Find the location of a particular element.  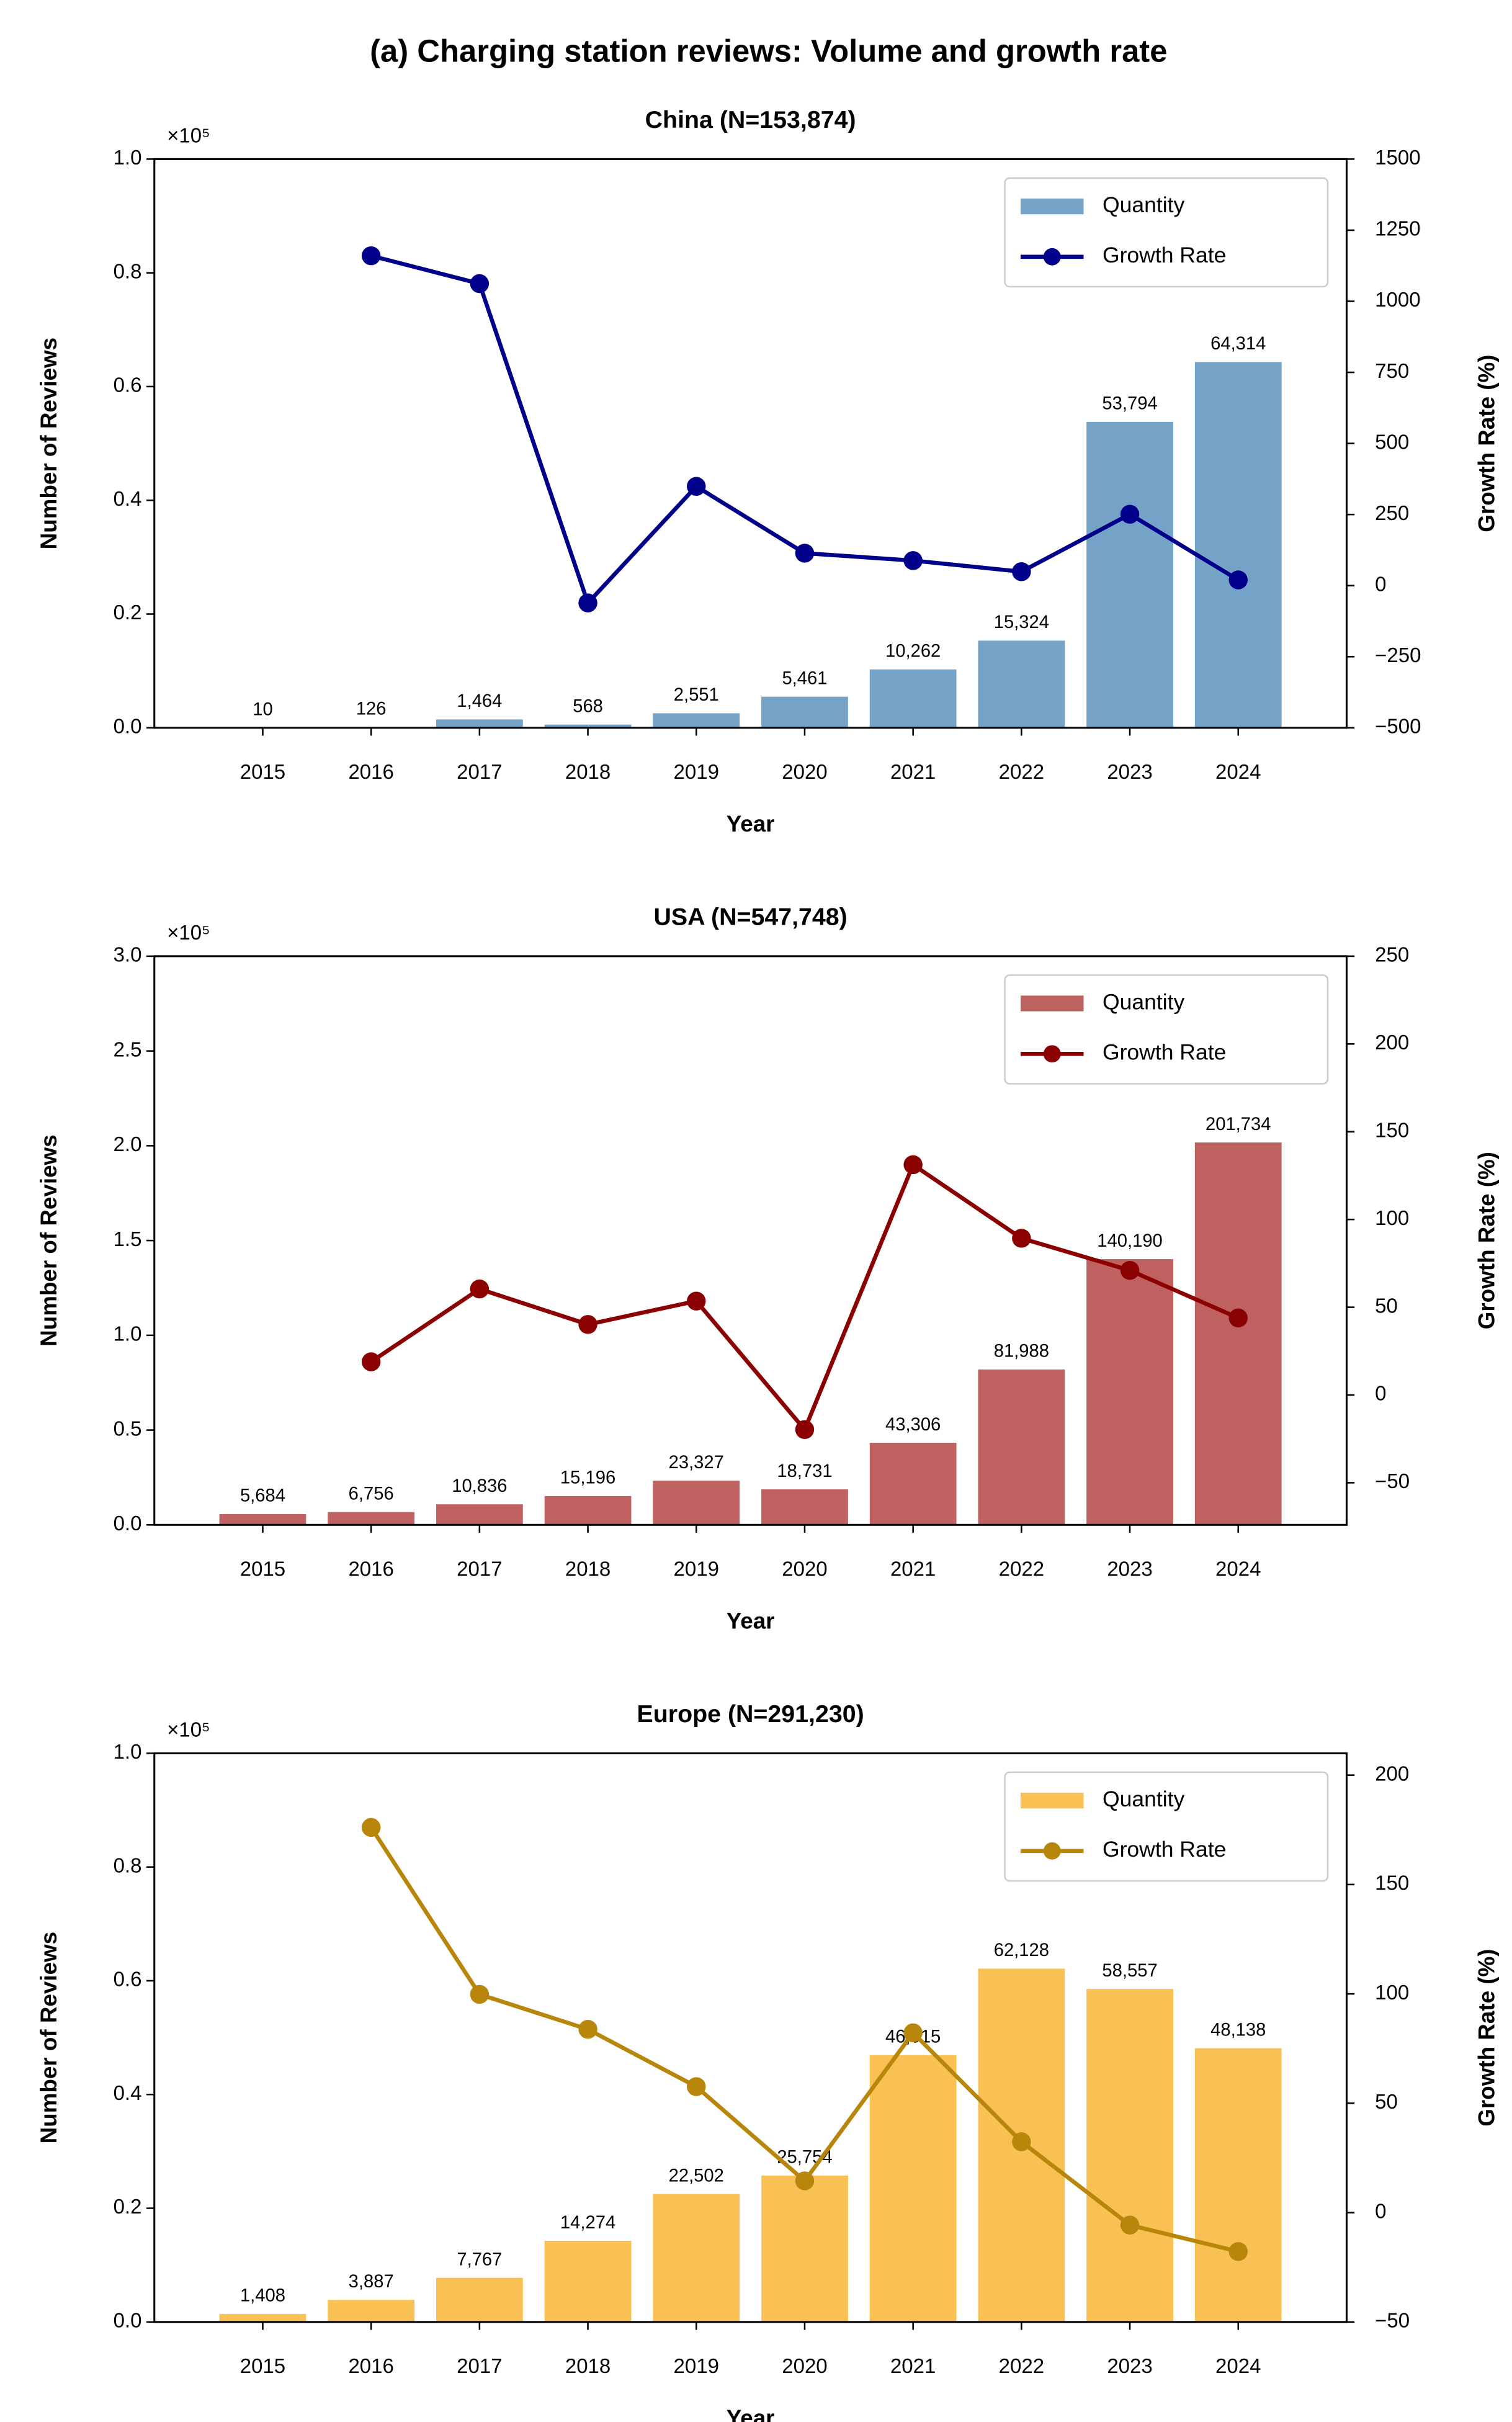

y-tick-label: 0.5 is located at coordinates (128, 1428).